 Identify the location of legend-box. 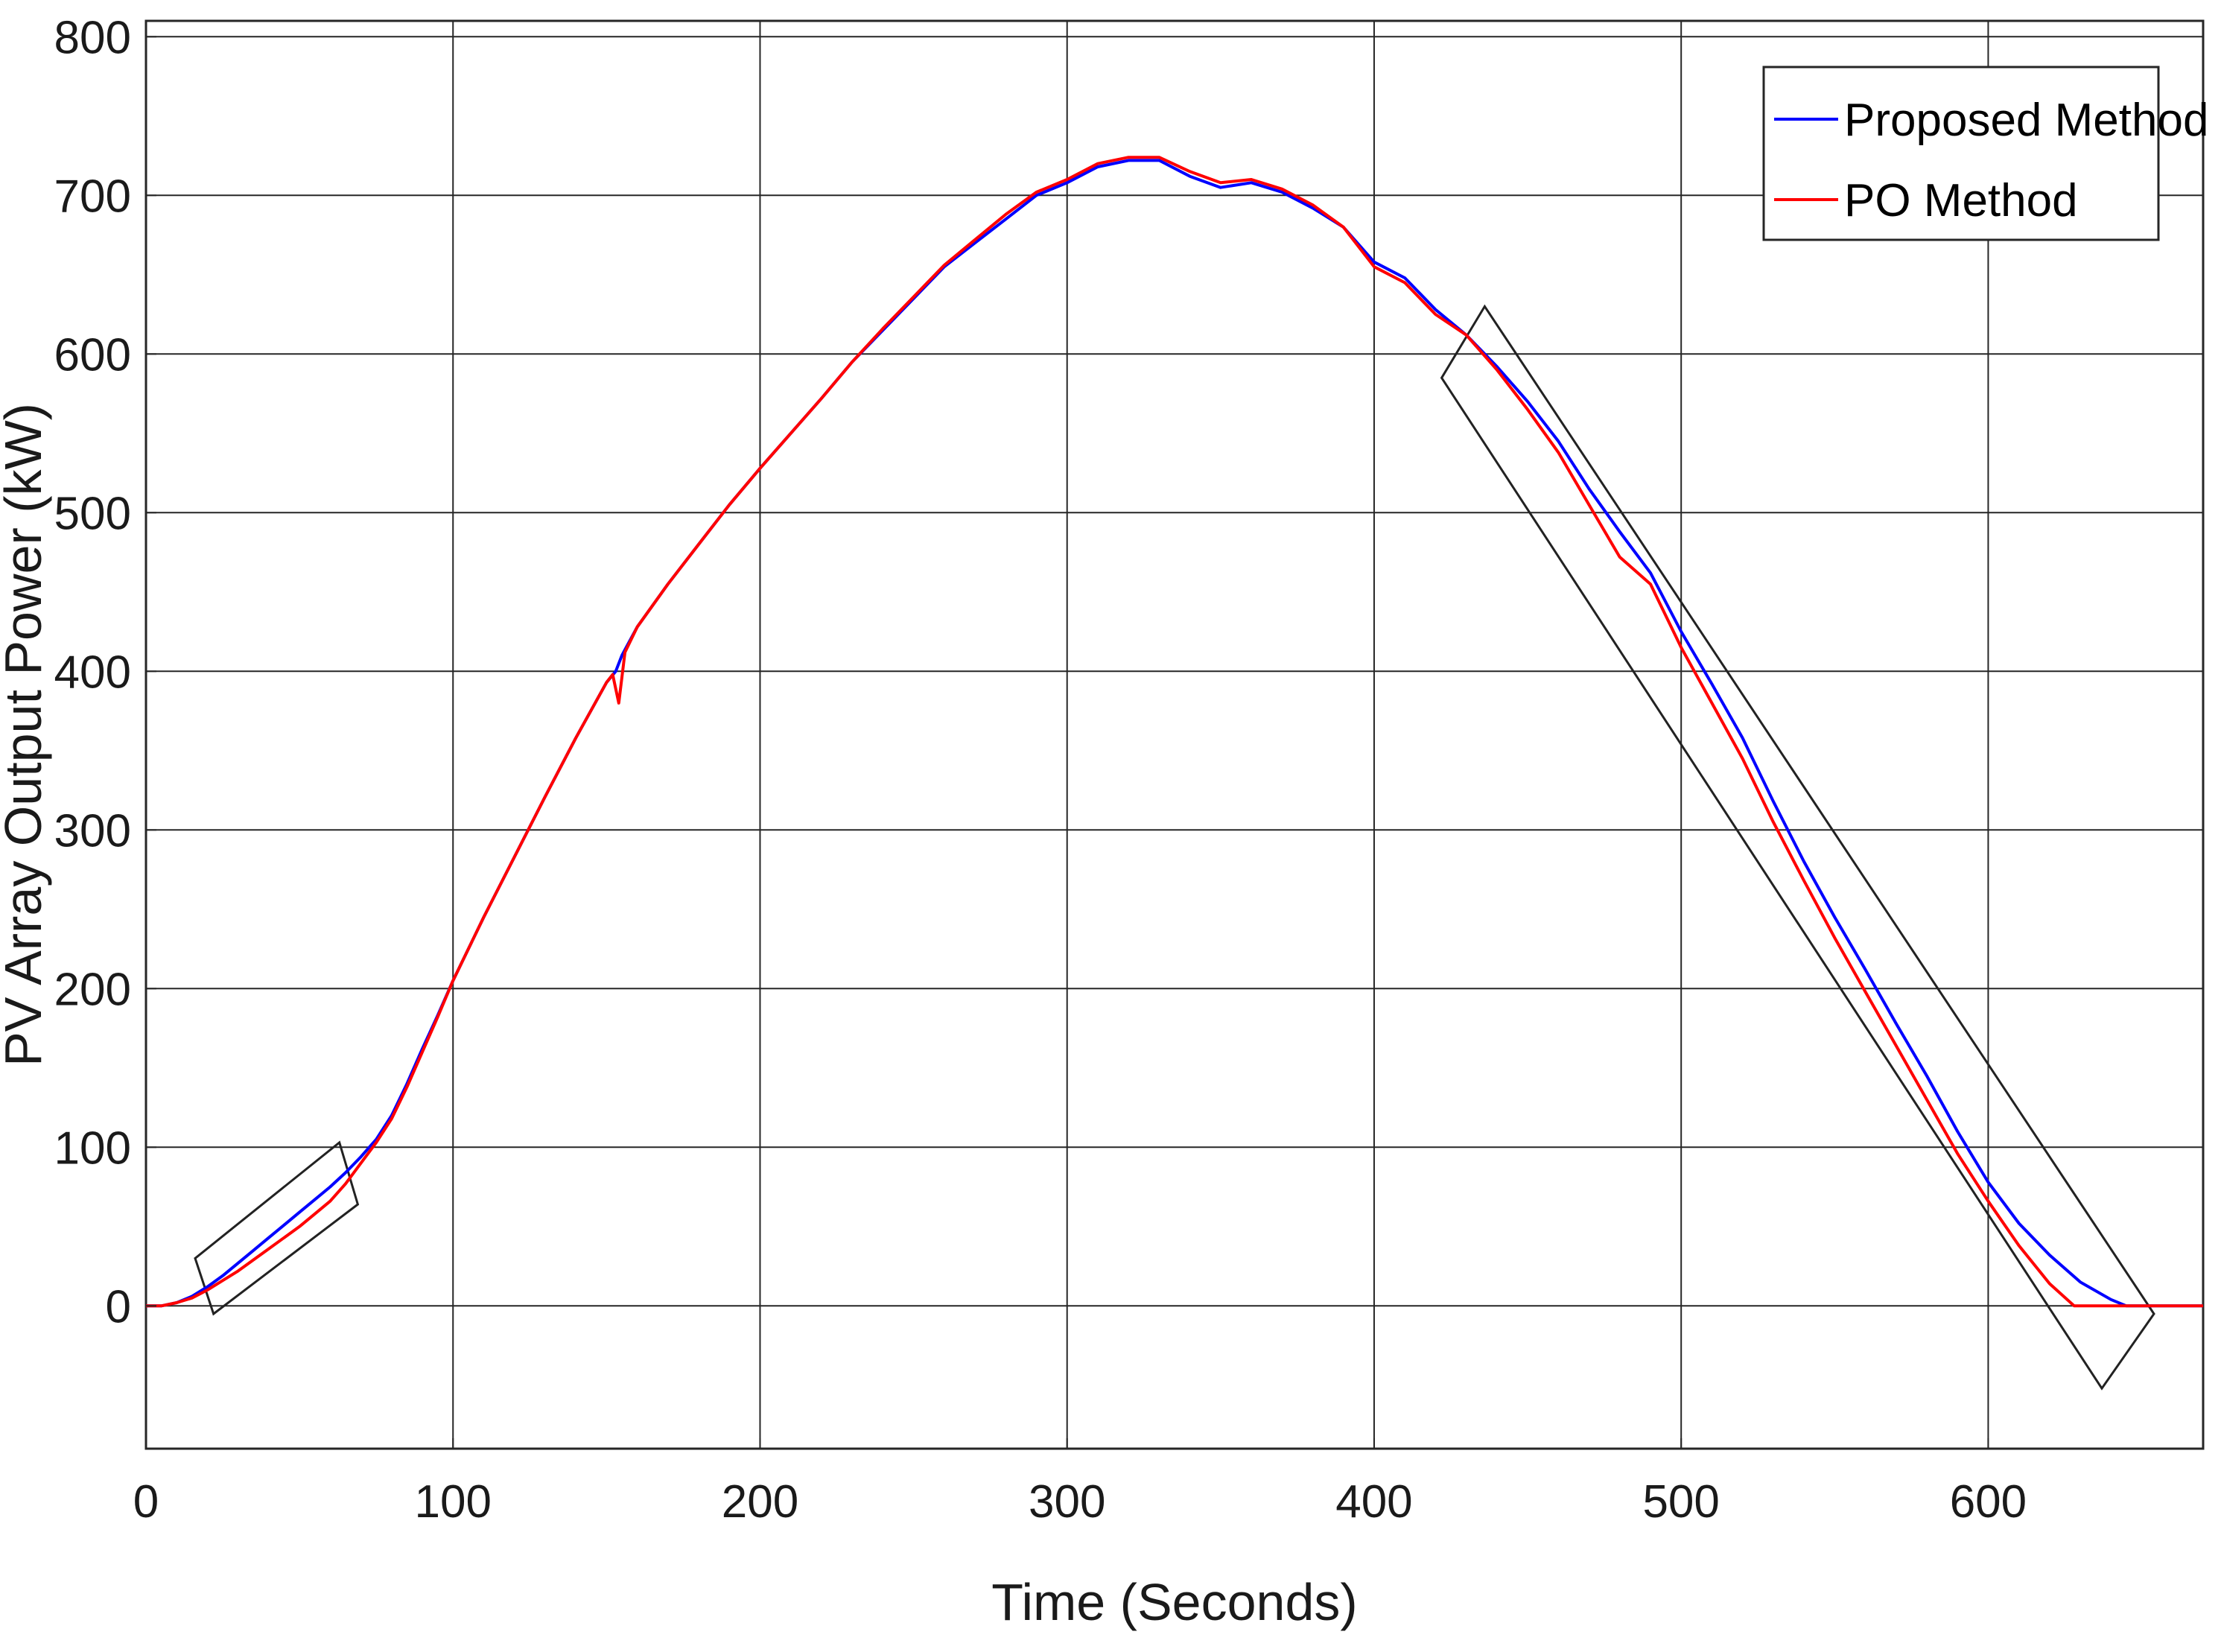
(1961, 153).